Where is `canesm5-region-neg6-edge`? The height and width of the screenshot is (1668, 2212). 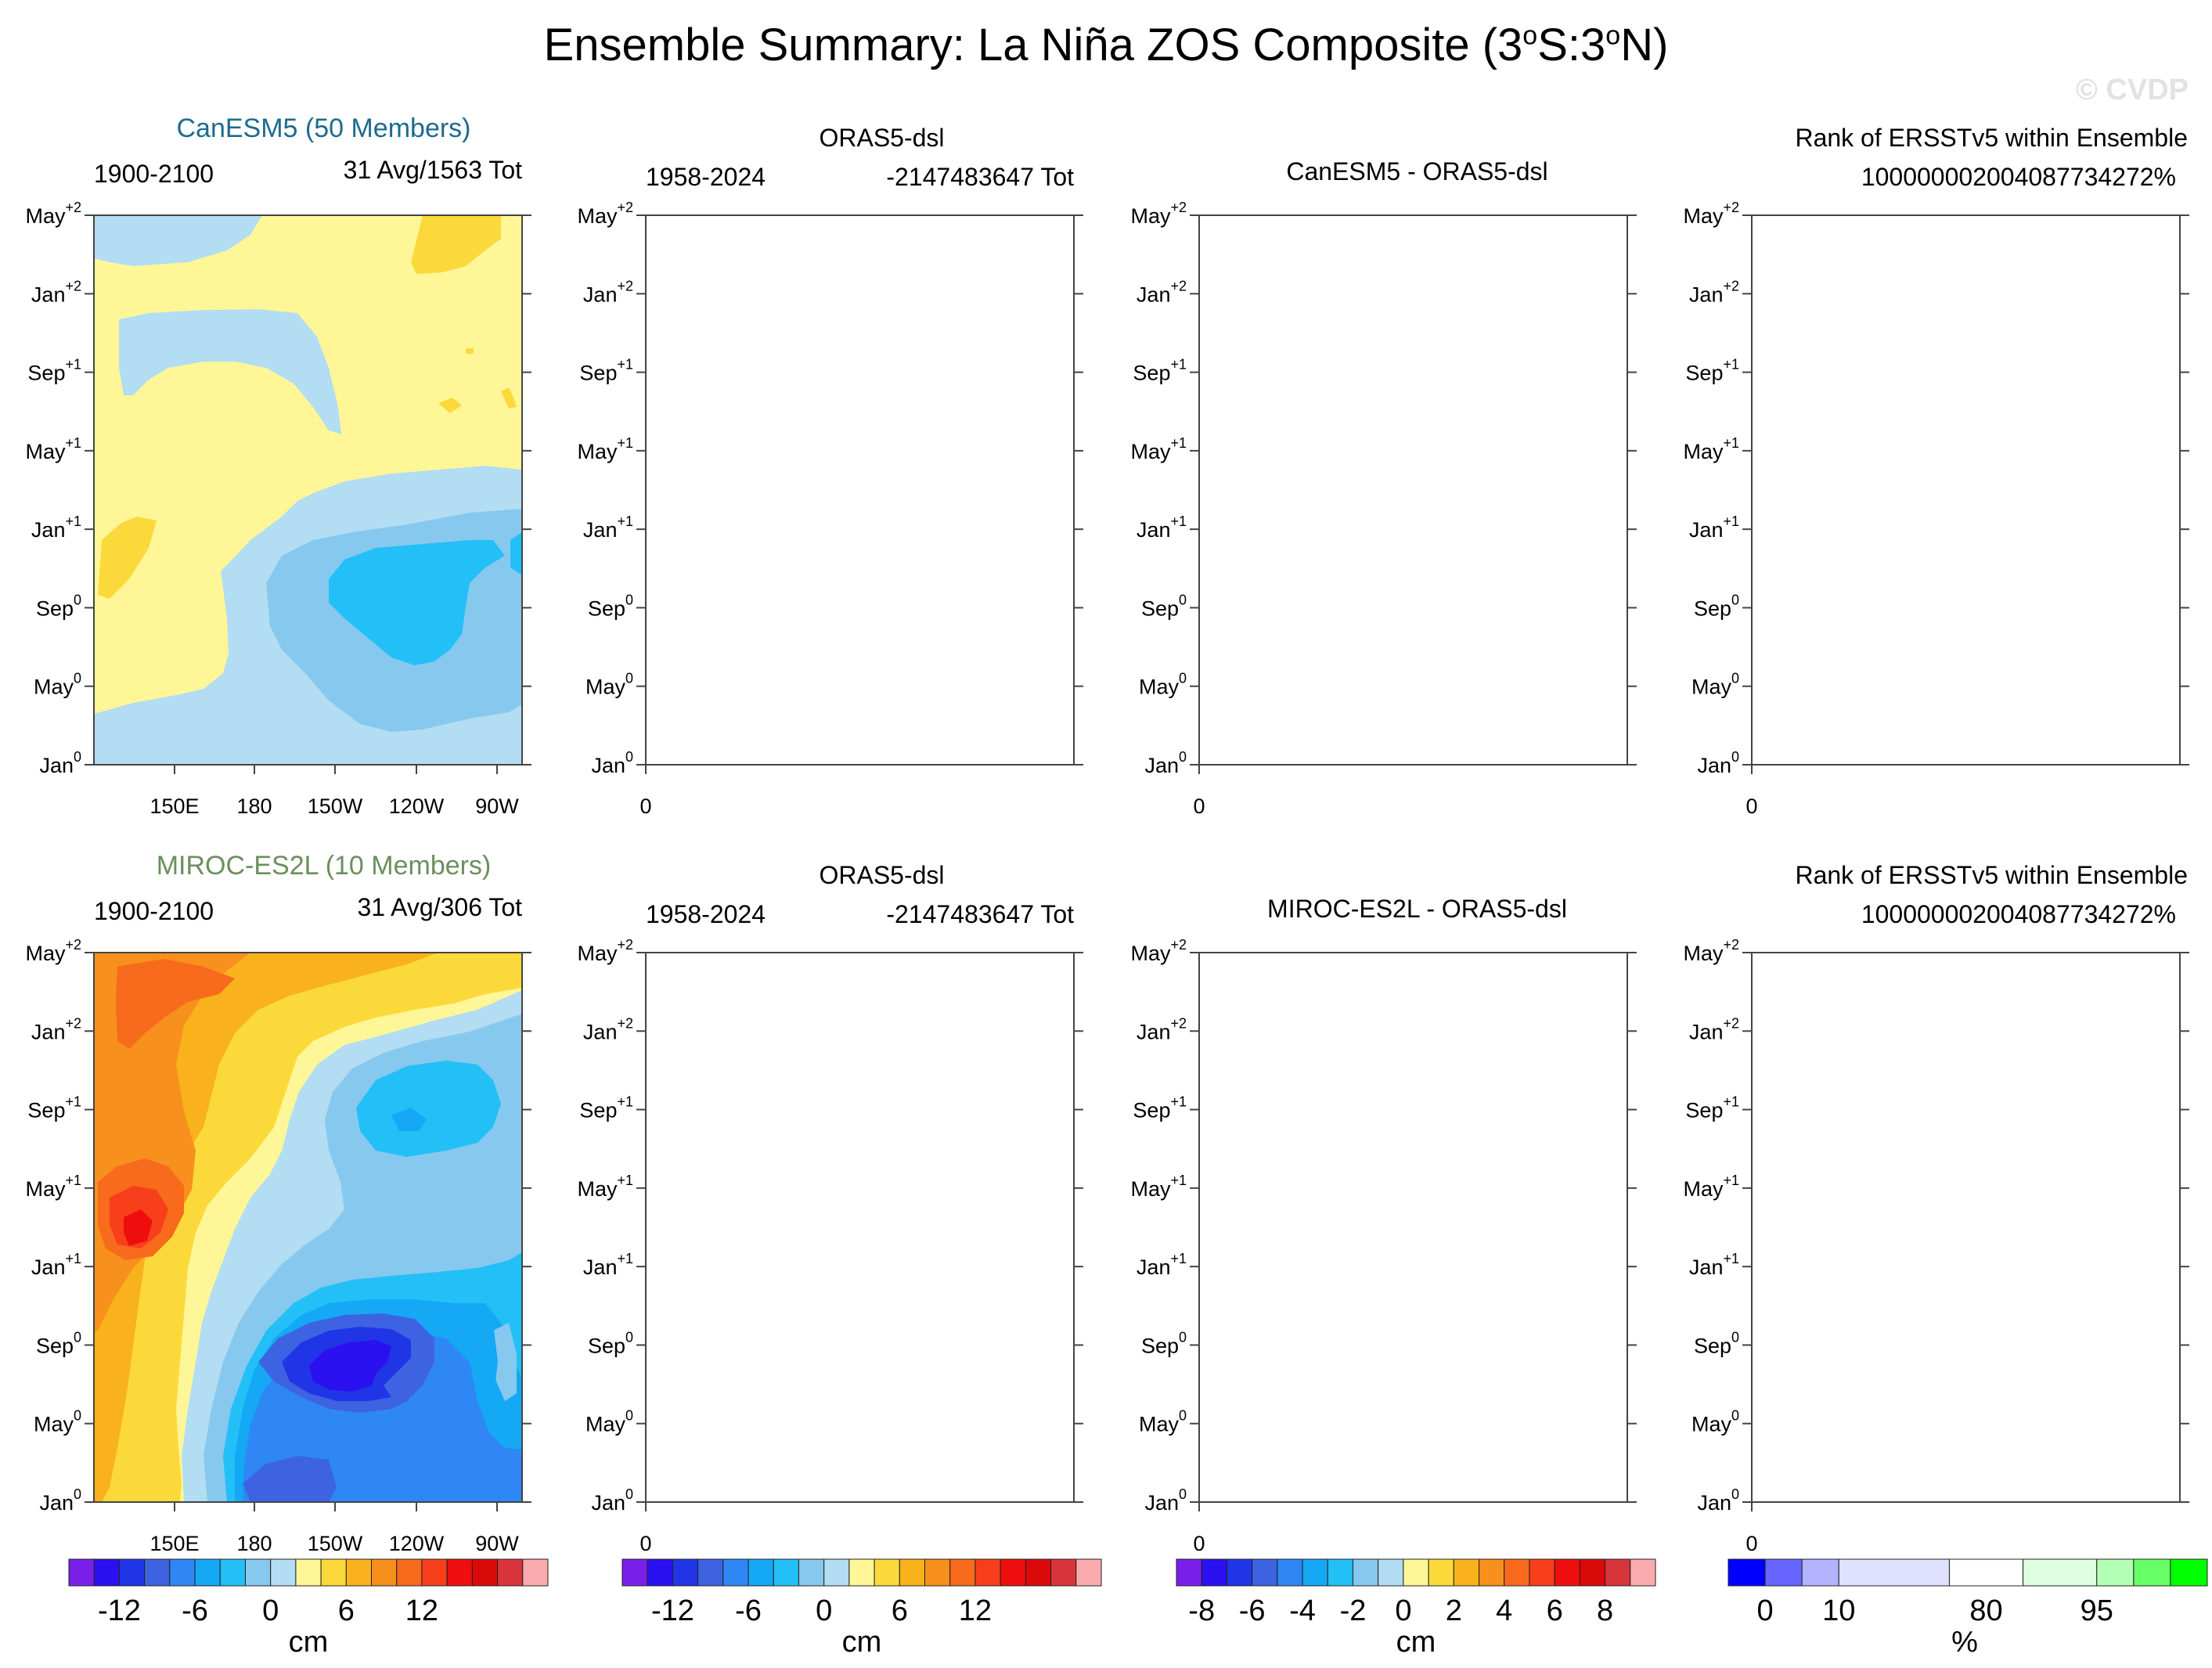 canesm5-region-neg6-edge is located at coordinates (516, 553).